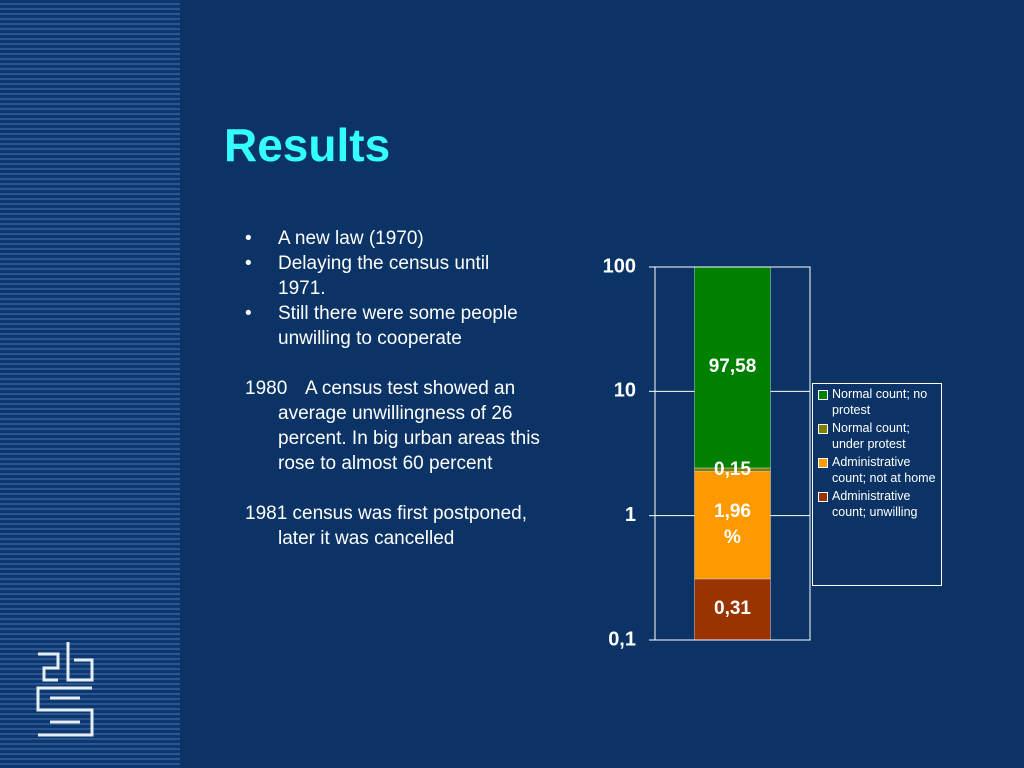 The height and width of the screenshot is (768, 1024). What do you see at coordinates (307, 145) in the screenshot?
I see `slide-title: Results` at bounding box center [307, 145].